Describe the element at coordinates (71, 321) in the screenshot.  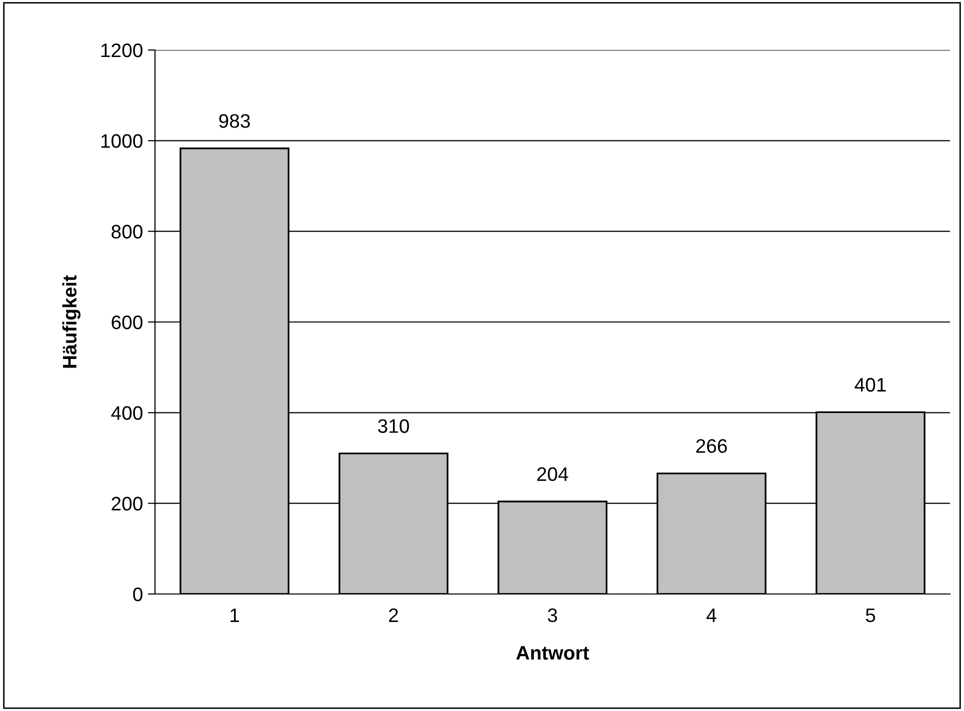
I see `y-axis-title: Häufigkeit` at that location.